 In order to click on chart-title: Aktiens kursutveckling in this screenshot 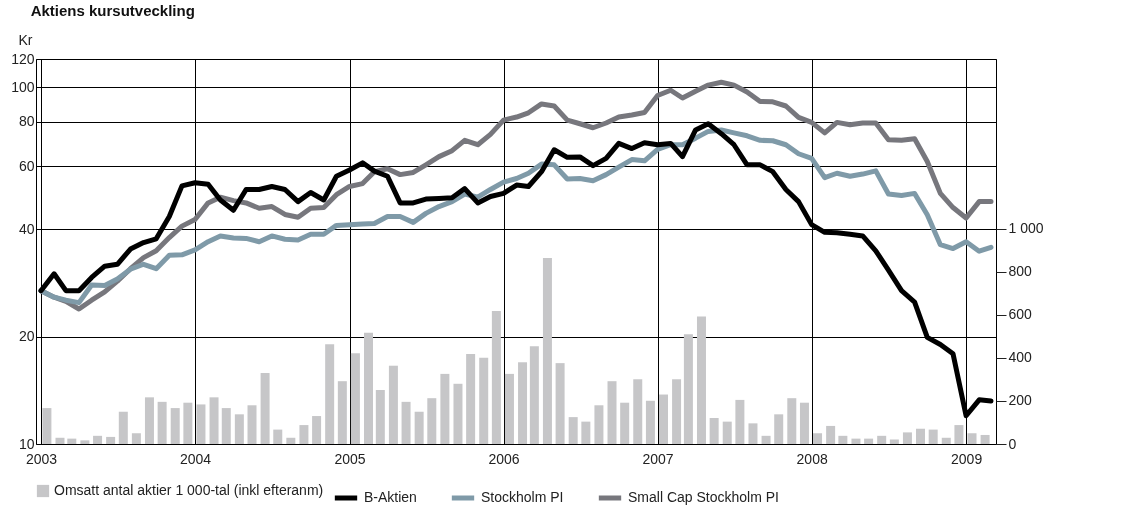, I will do `click(112, 10)`.